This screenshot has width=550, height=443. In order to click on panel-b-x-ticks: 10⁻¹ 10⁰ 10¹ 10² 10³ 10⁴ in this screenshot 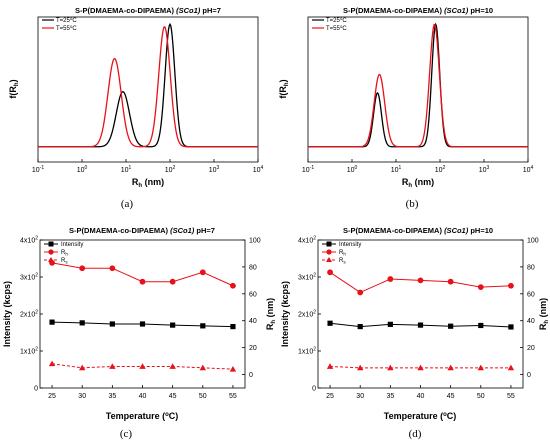, I will do `click(418, 166)`.